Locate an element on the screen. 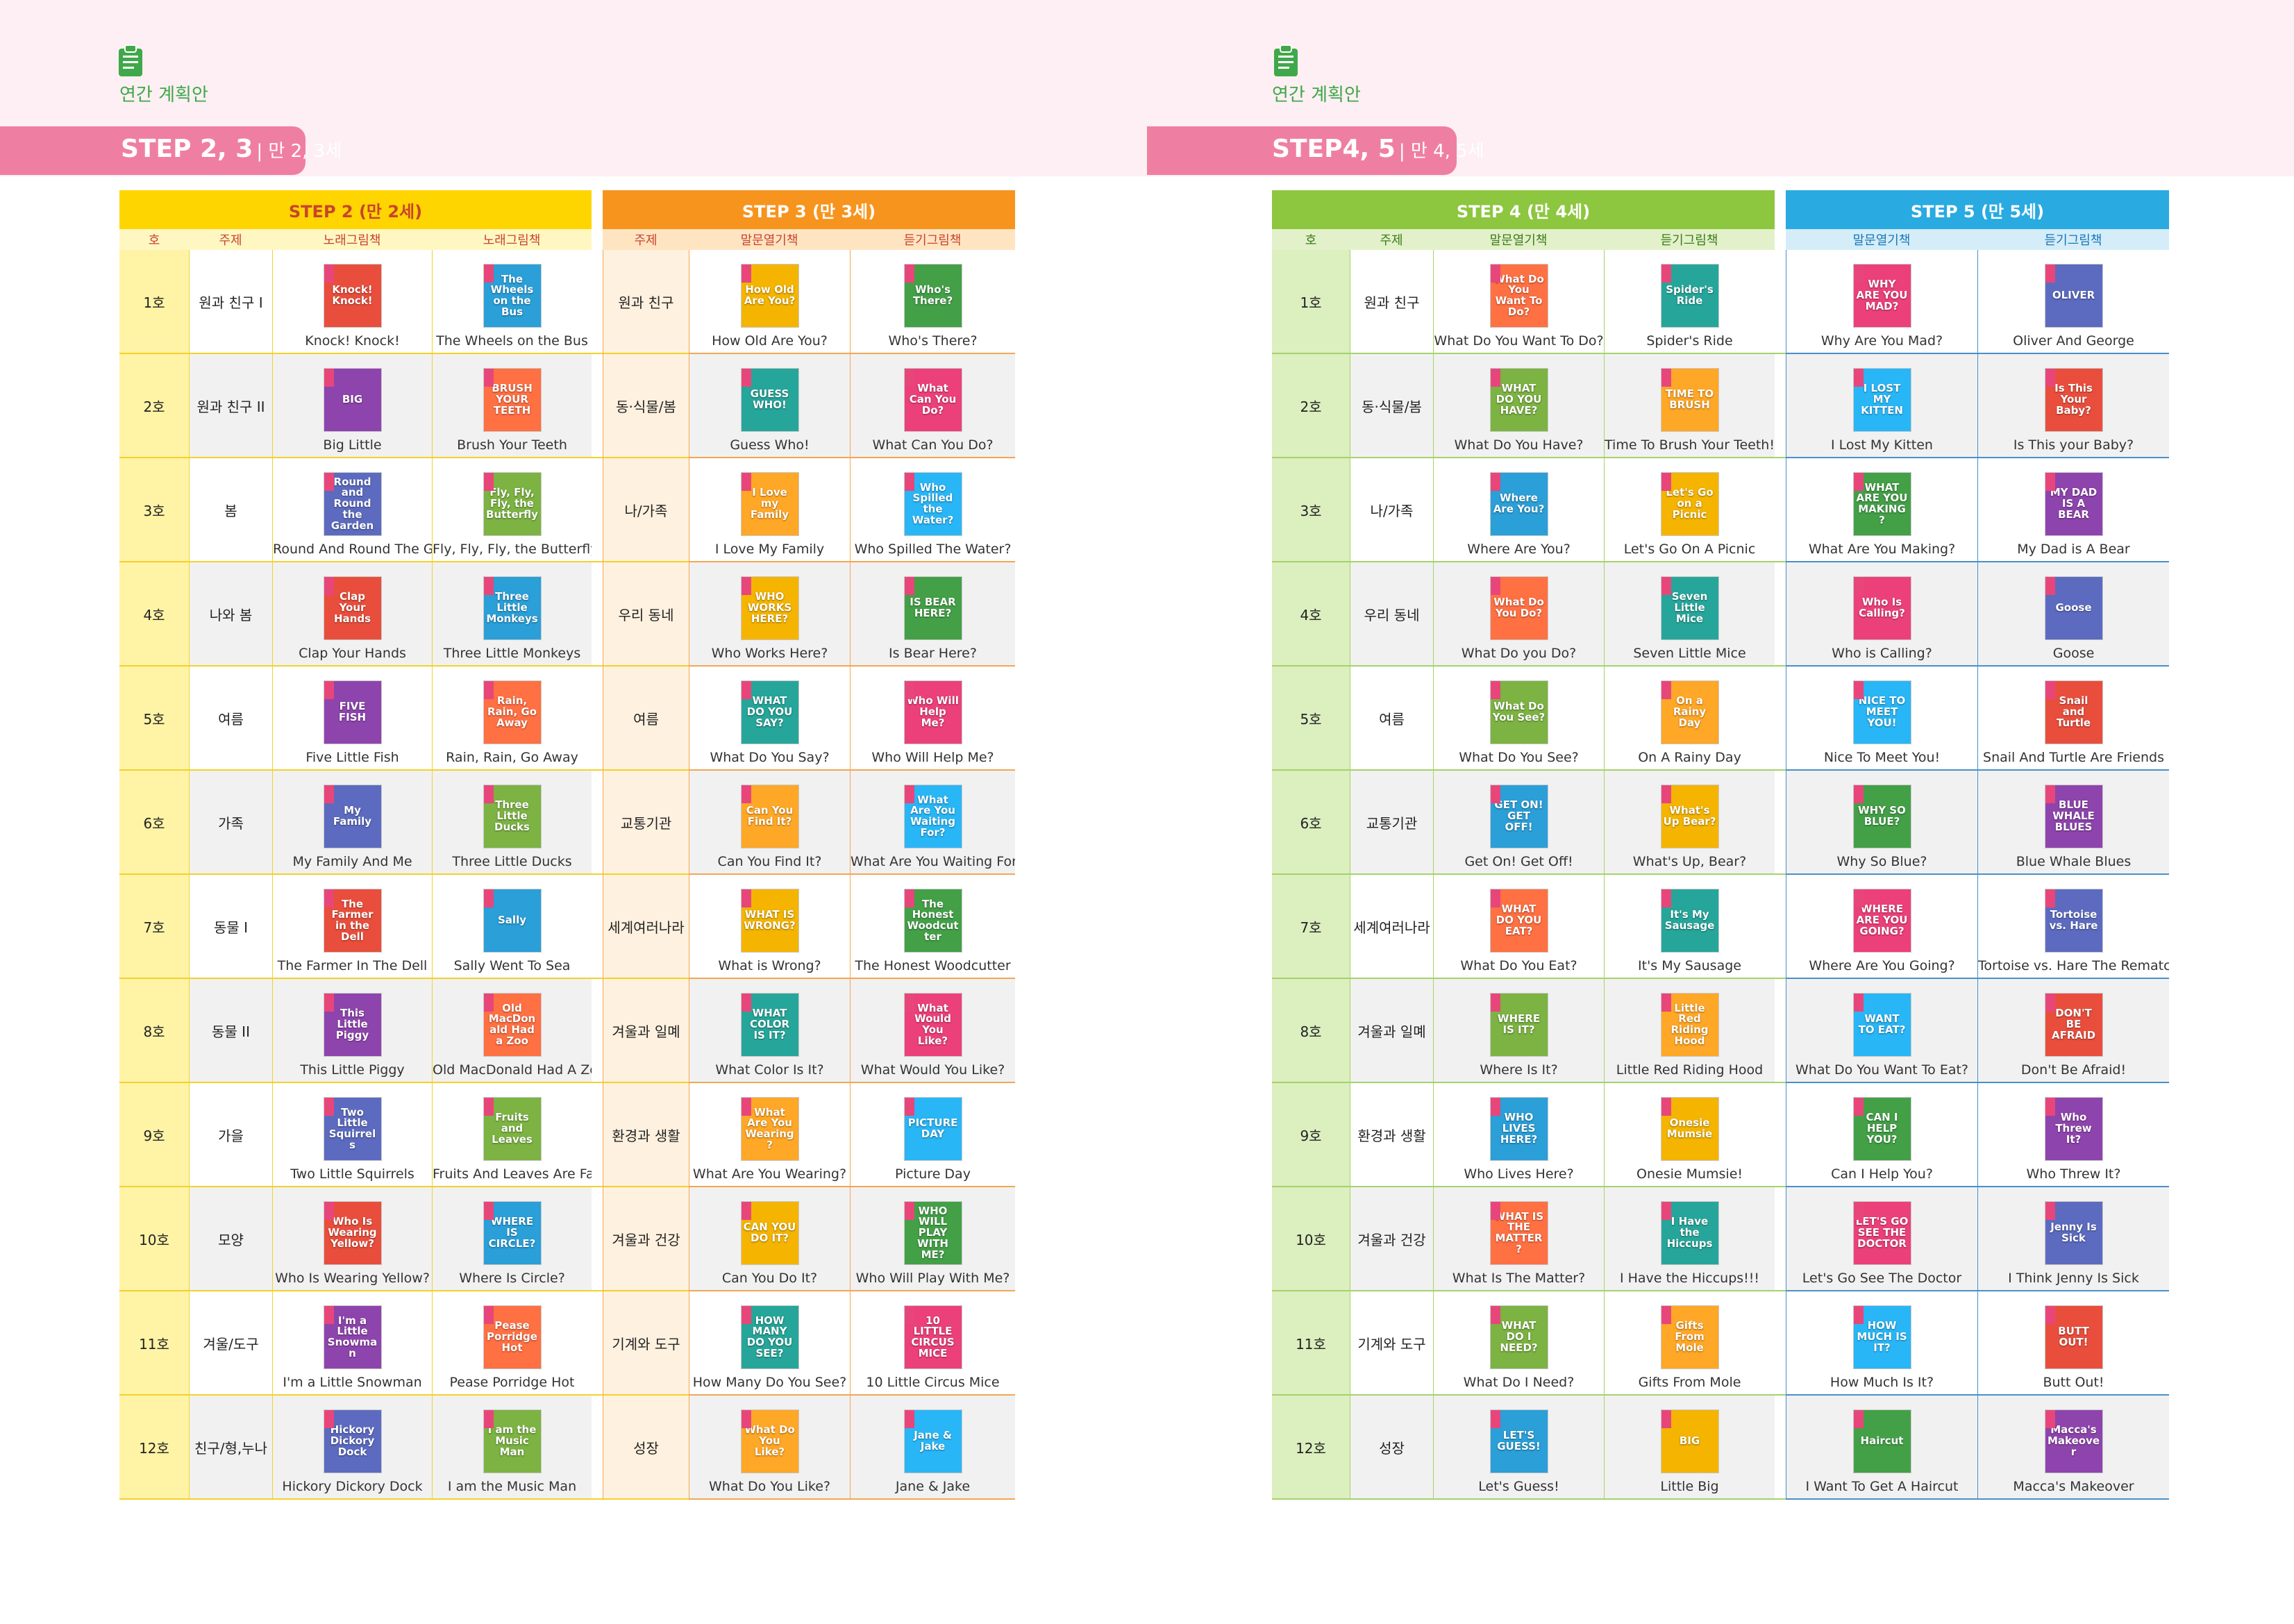 Image resolution: width=2294 pixels, height=1624 pixels. issue-number: 6호 is located at coordinates (1311, 823).